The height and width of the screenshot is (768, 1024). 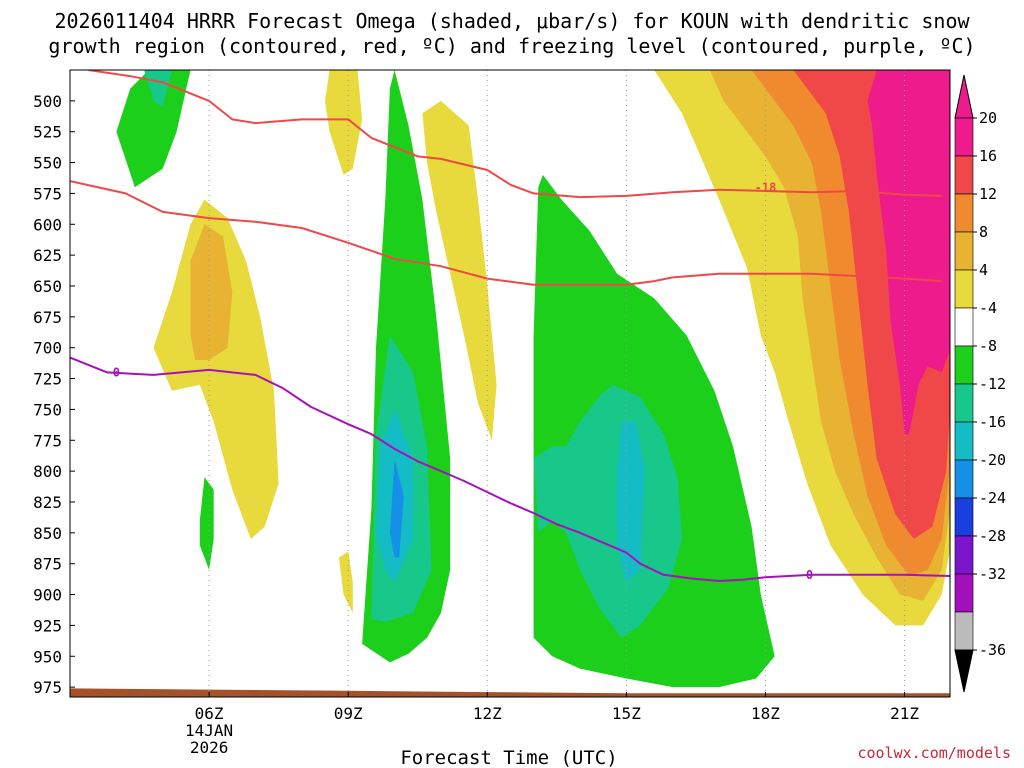 I want to click on y-tick-label-650: 650, so click(x=47, y=286).